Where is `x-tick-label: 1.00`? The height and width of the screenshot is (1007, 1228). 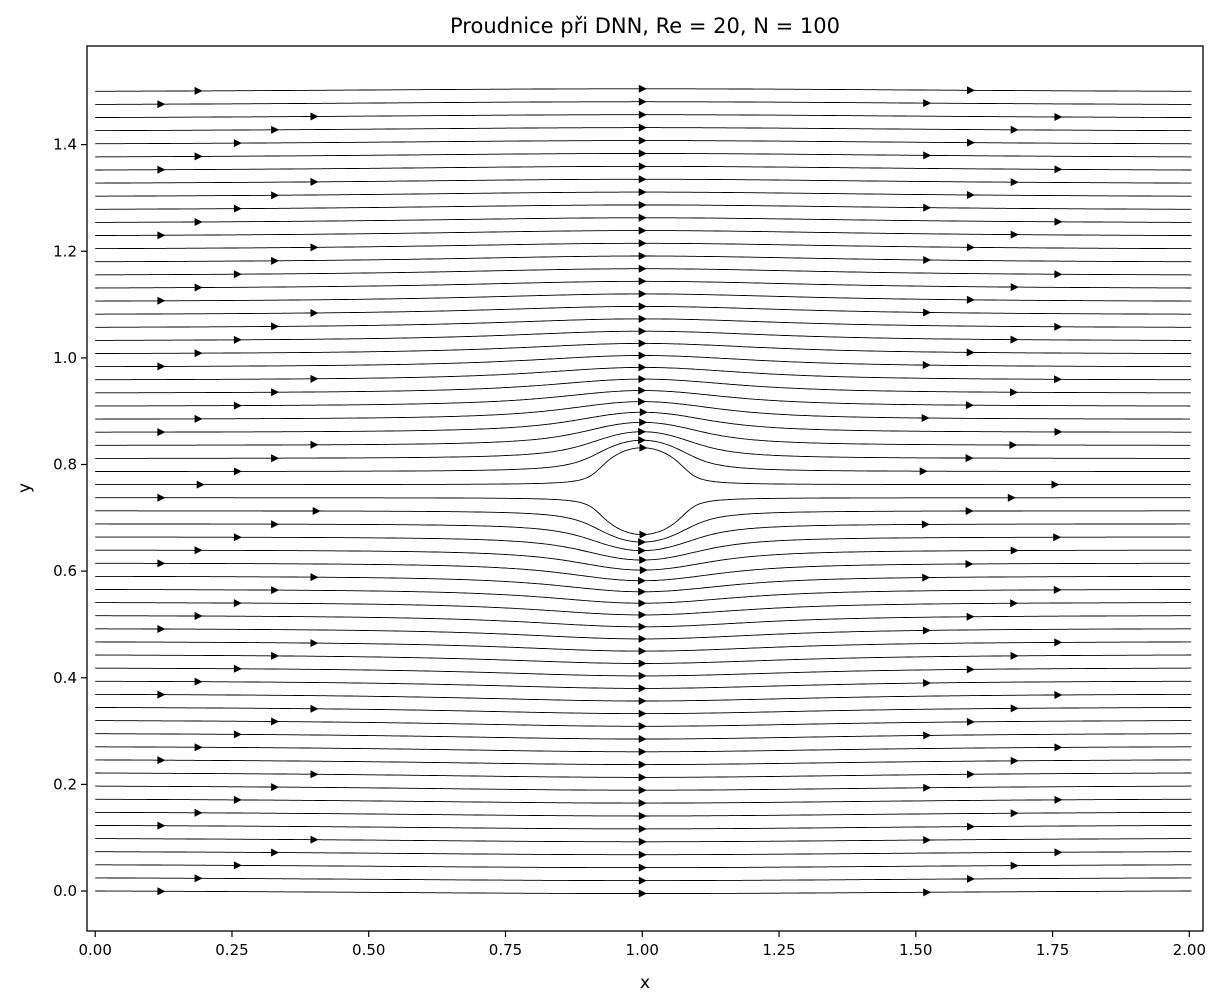
x-tick-label: 1.00 is located at coordinates (642, 950).